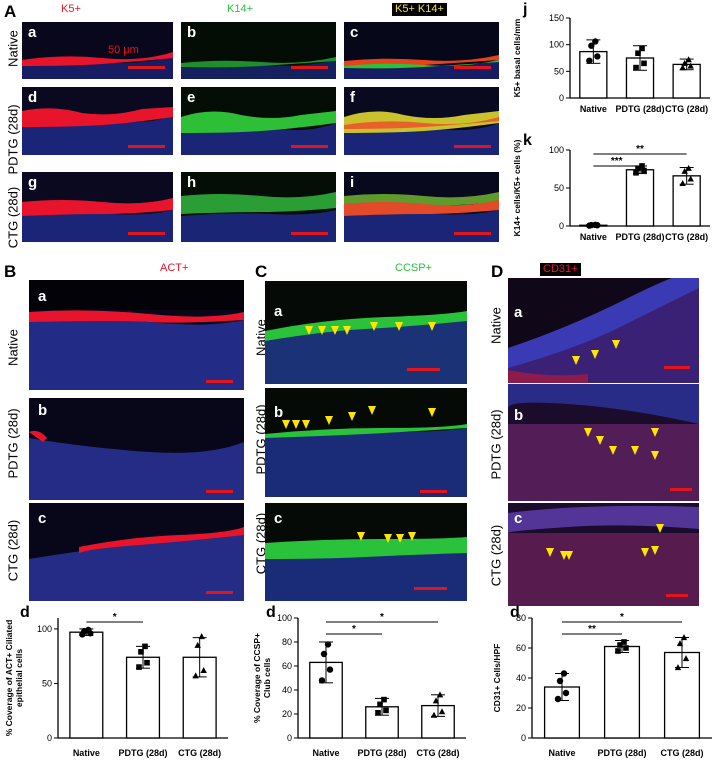  What do you see at coordinates (603, 330) in the screenshot?
I see `micrograph-d-a-native` at bounding box center [603, 330].